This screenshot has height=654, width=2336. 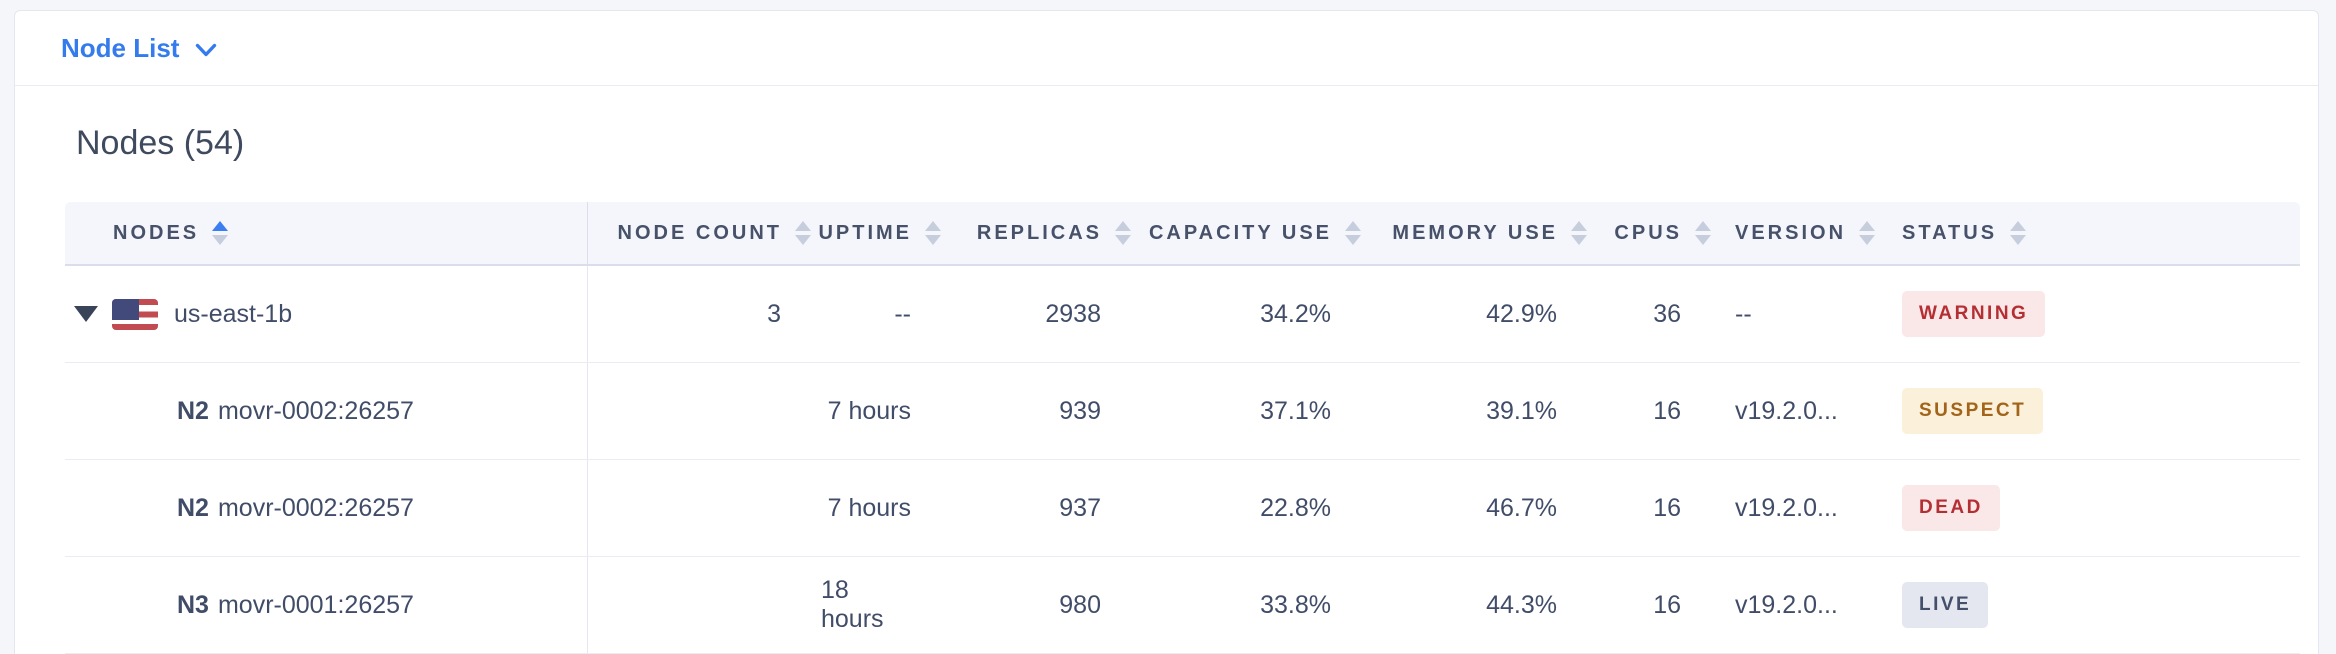 I want to click on node-name: us-east-1b, so click(x=233, y=313).